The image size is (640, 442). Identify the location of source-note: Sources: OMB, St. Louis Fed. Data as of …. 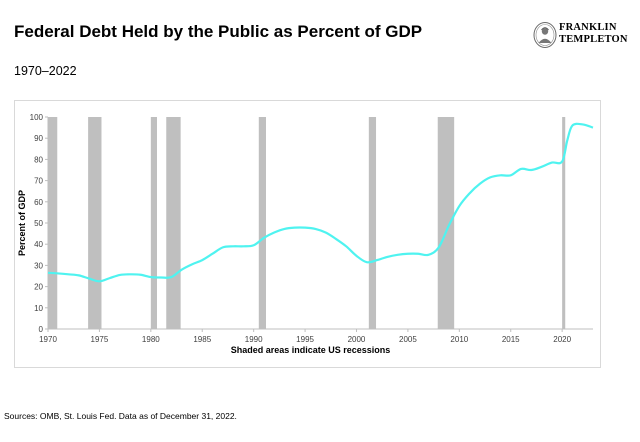
(120, 416).